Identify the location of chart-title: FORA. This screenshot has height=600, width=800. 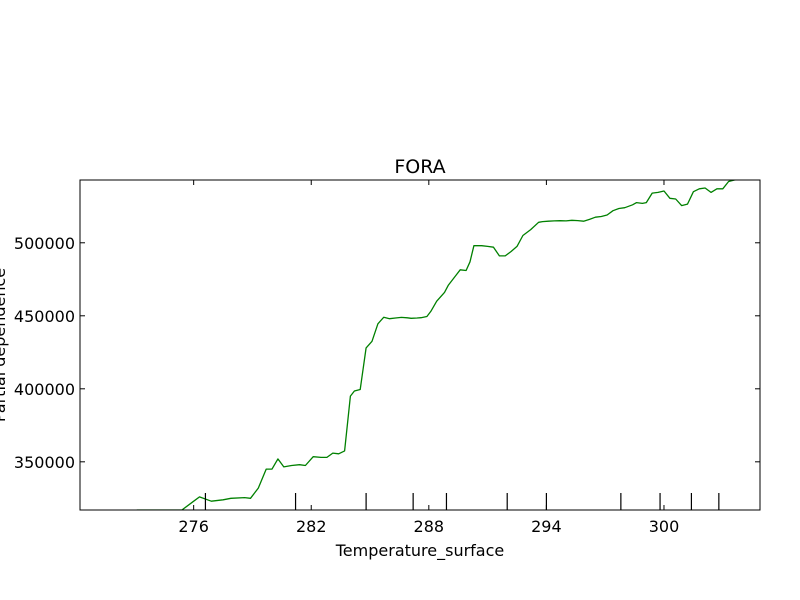
(419, 167).